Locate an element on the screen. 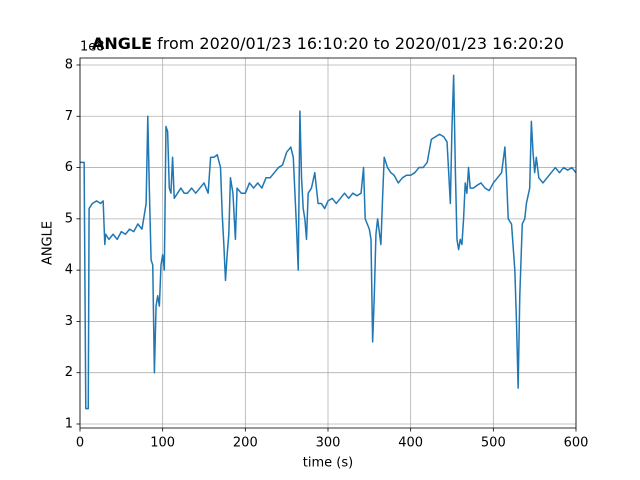 This screenshot has height=480, width=640. x-axis-label: time (s) is located at coordinates (328, 463).